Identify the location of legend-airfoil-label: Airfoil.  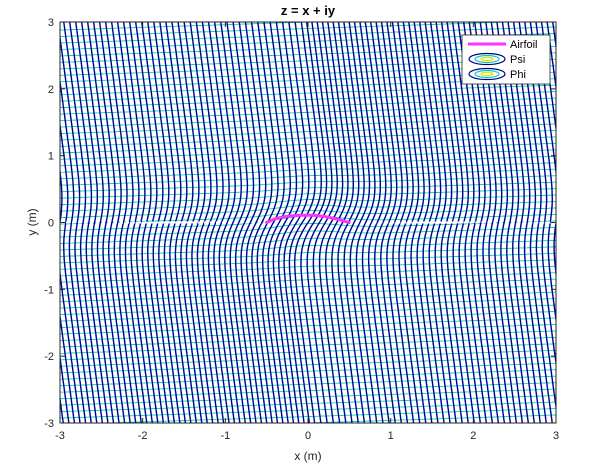
(524, 45).